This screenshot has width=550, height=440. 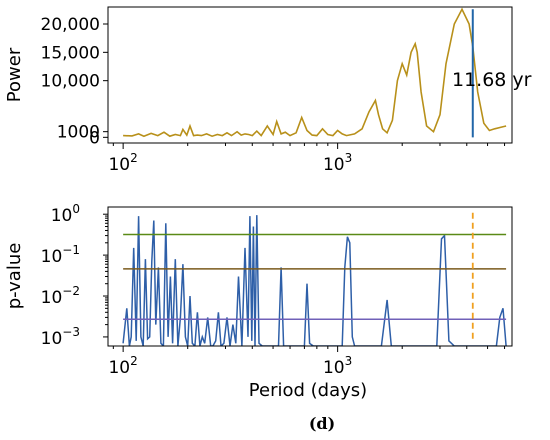 What do you see at coordinates (337, 163) in the screenshot?
I see `power-x-tick-label: 10³` at bounding box center [337, 163].